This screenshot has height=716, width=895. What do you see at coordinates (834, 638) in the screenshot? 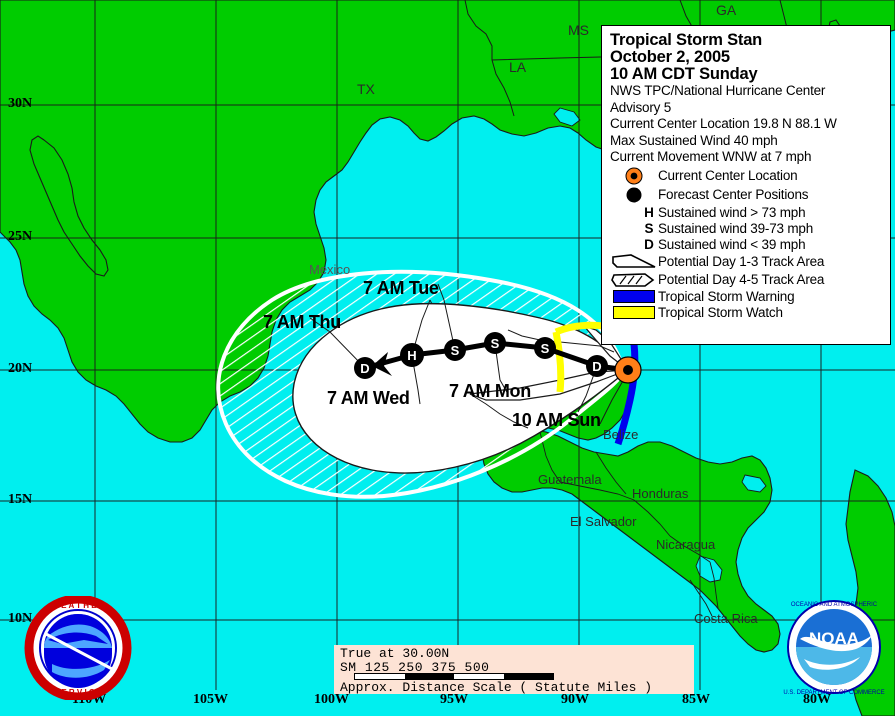
I see `noaa-logo-text: NOAA` at bounding box center [834, 638].